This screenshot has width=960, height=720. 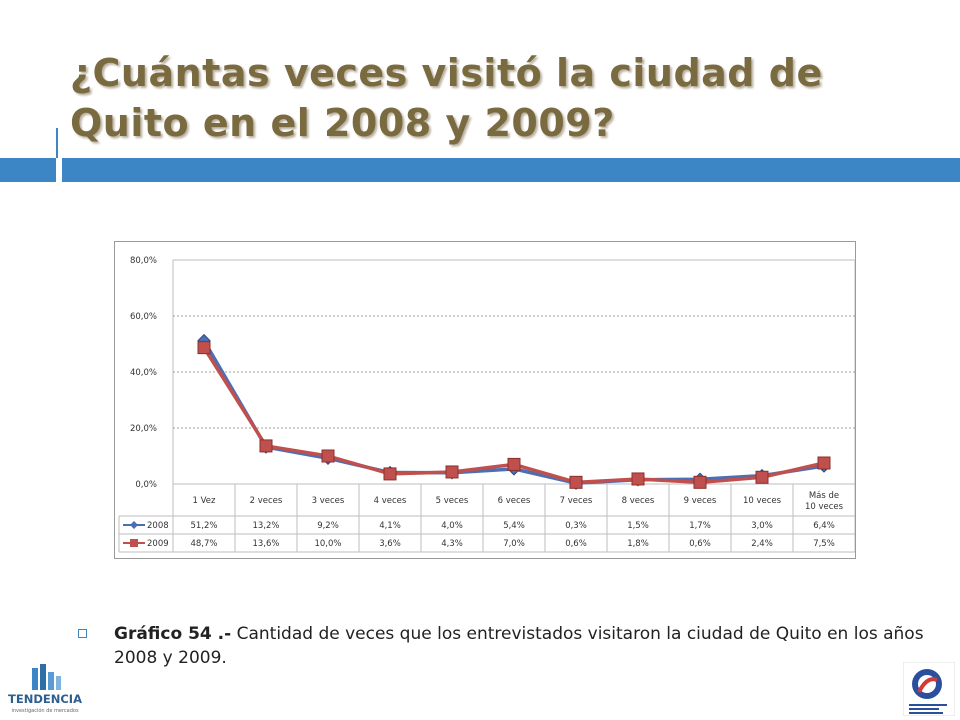 I want to click on x-category-label: Más de, so click(x=824, y=496).